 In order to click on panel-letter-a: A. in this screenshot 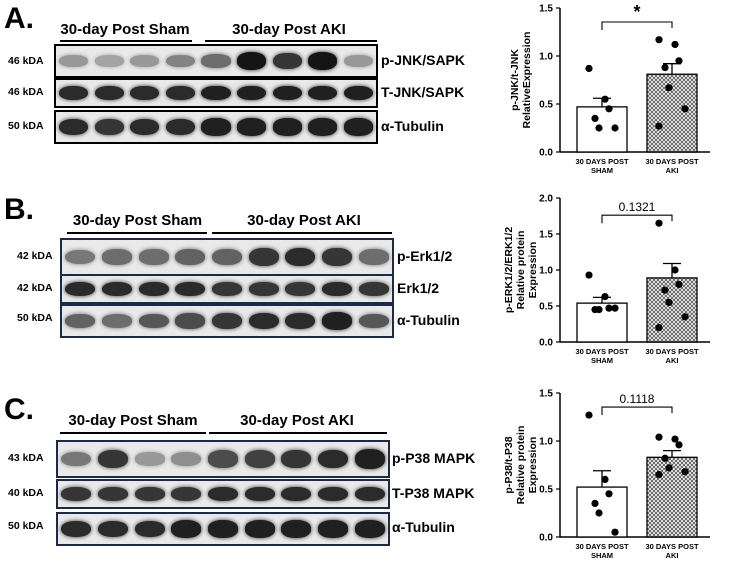, I will do `click(19, 18)`.